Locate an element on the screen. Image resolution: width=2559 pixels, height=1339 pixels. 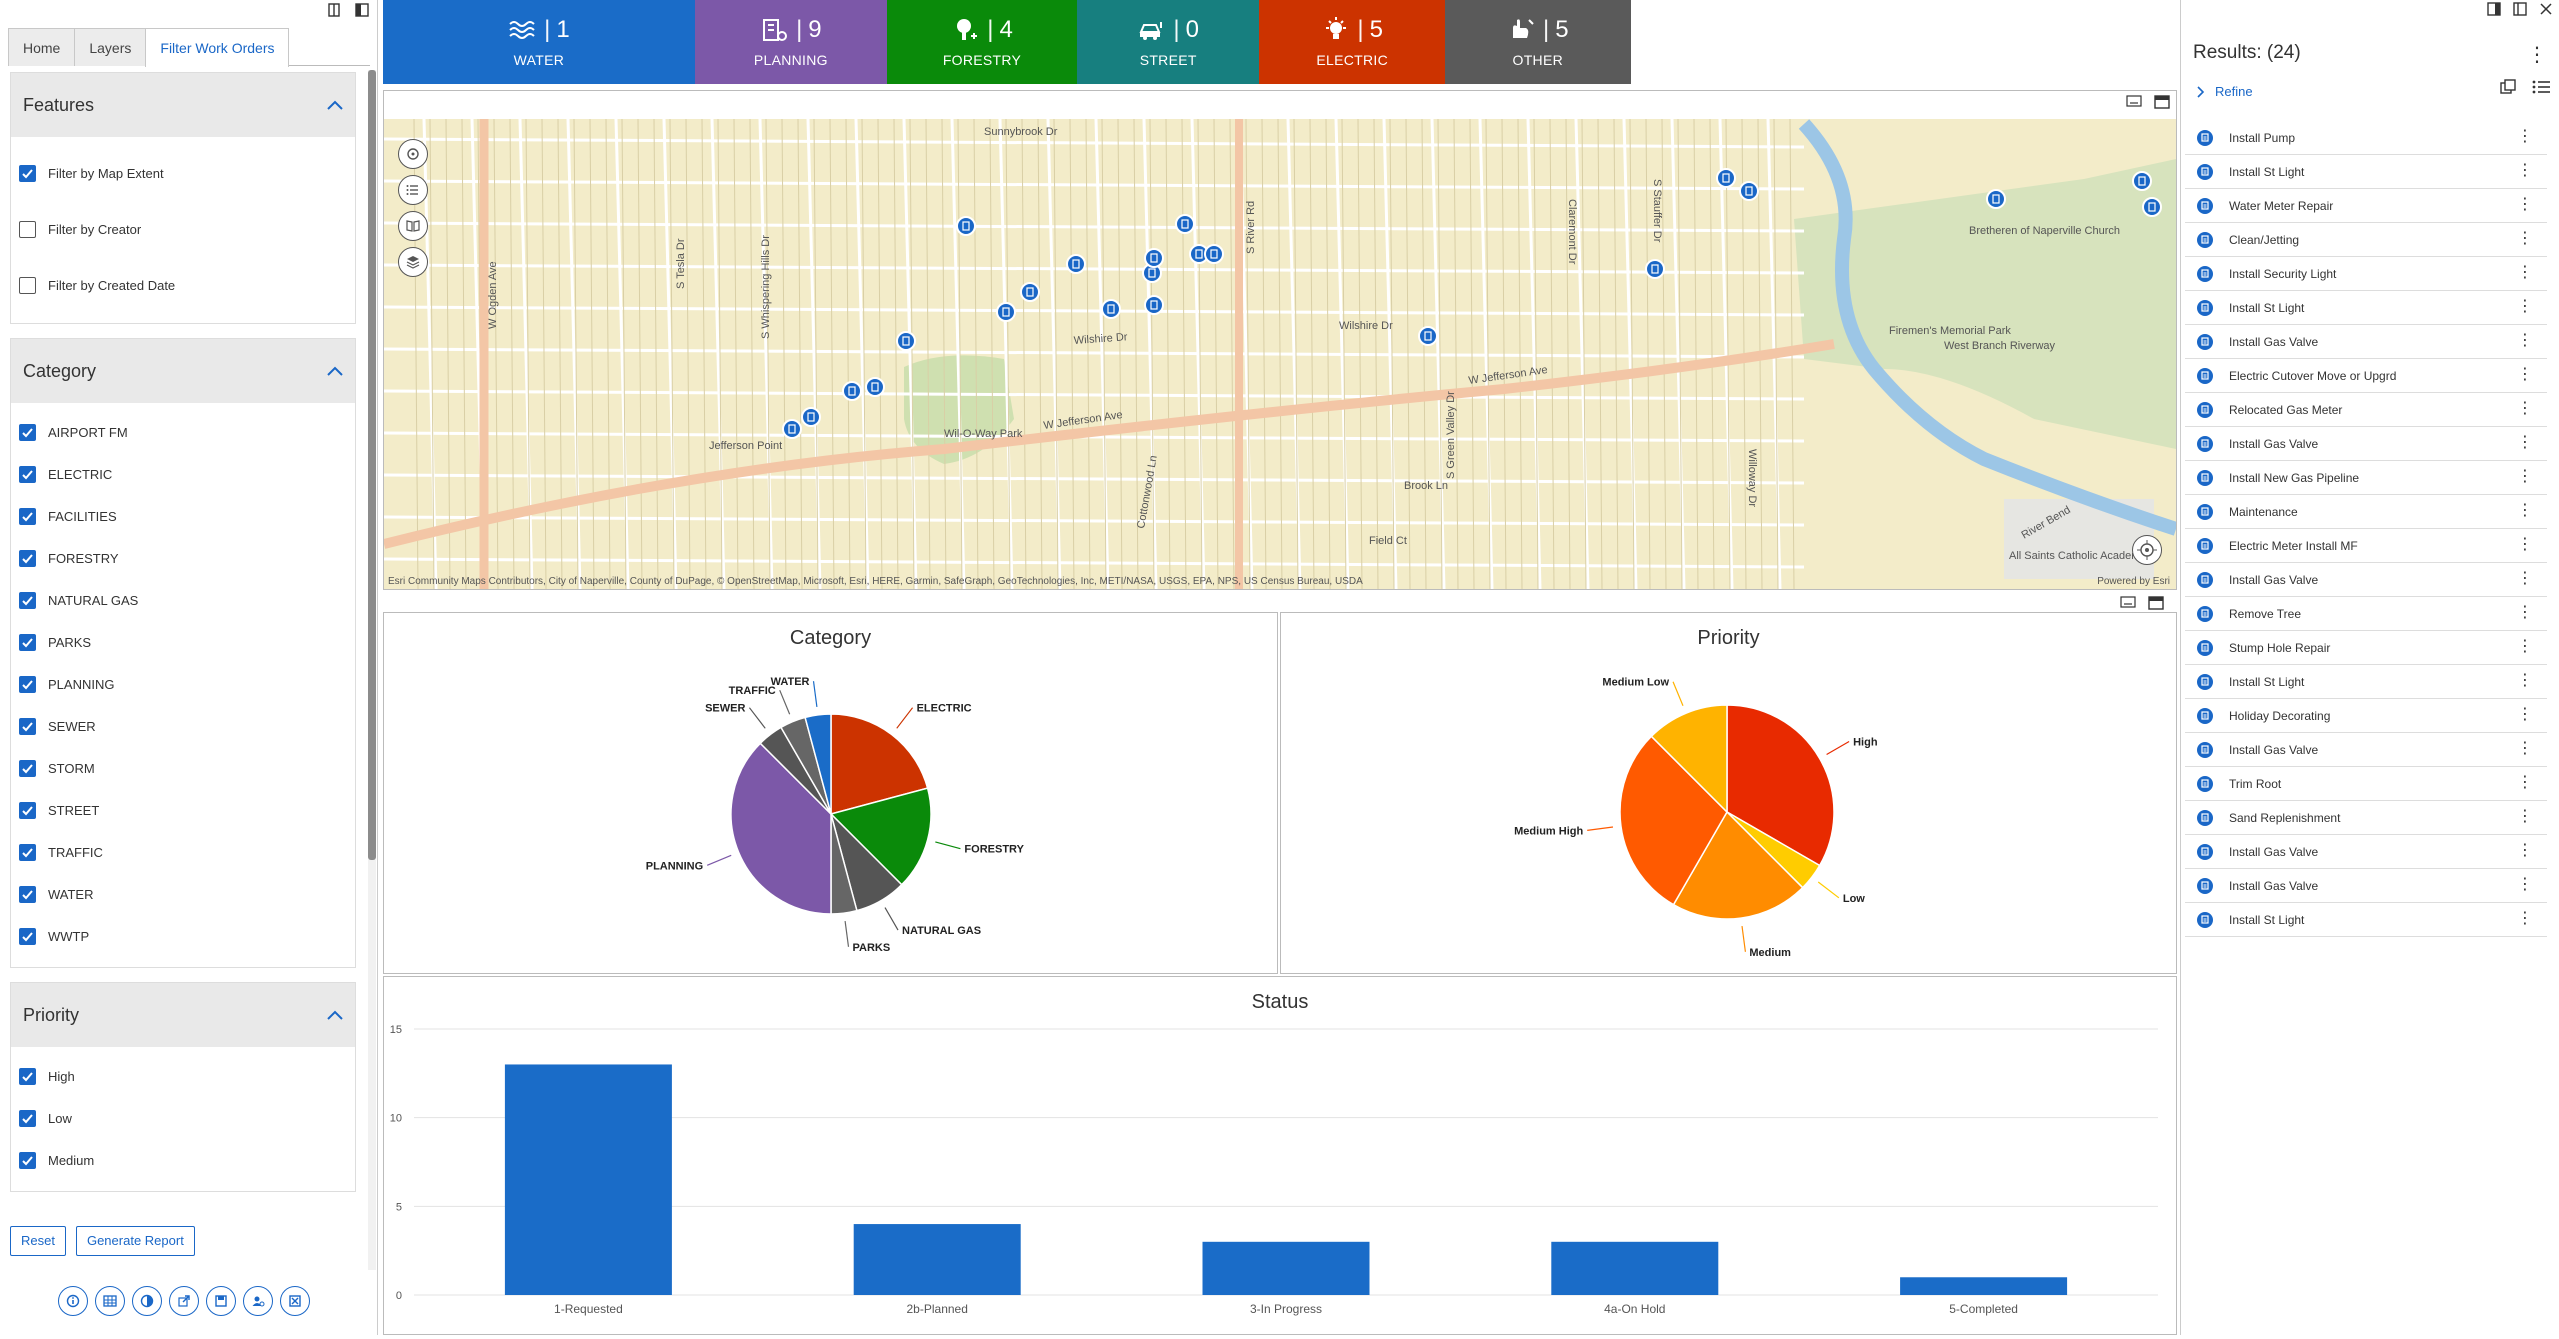
priority-filter-row: High is located at coordinates (183, 1076).